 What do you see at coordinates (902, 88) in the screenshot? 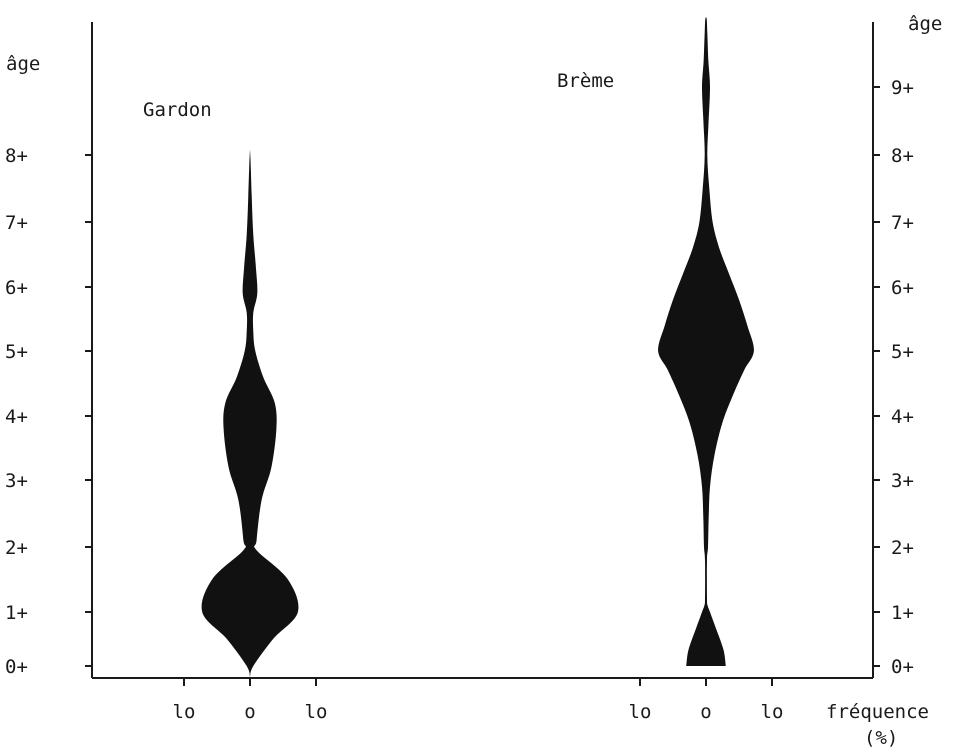
I see `right-tick-label: 9+` at bounding box center [902, 88].